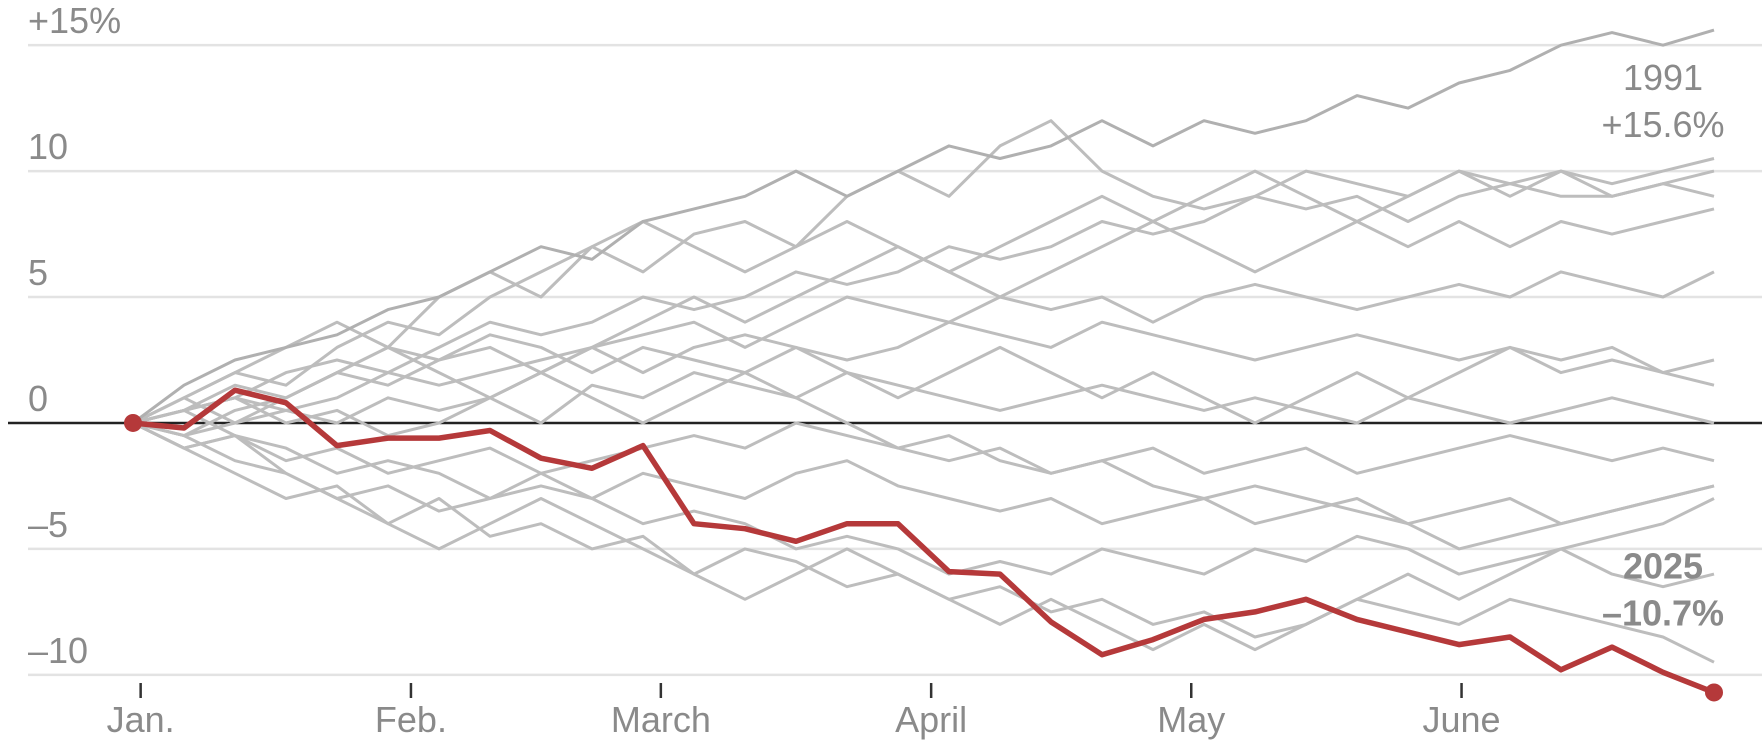 This screenshot has height=742, width=1762. I want to click on y-tick-label: 0, so click(38, 398).